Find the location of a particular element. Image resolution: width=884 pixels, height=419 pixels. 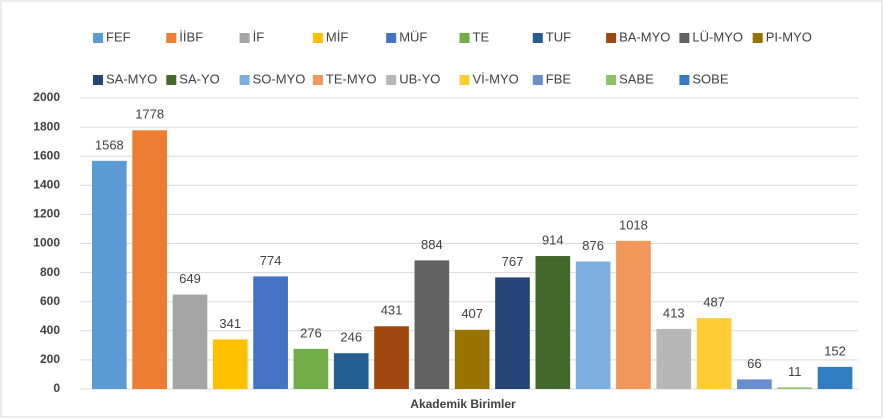

data-label: 914 is located at coordinates (553, 239).